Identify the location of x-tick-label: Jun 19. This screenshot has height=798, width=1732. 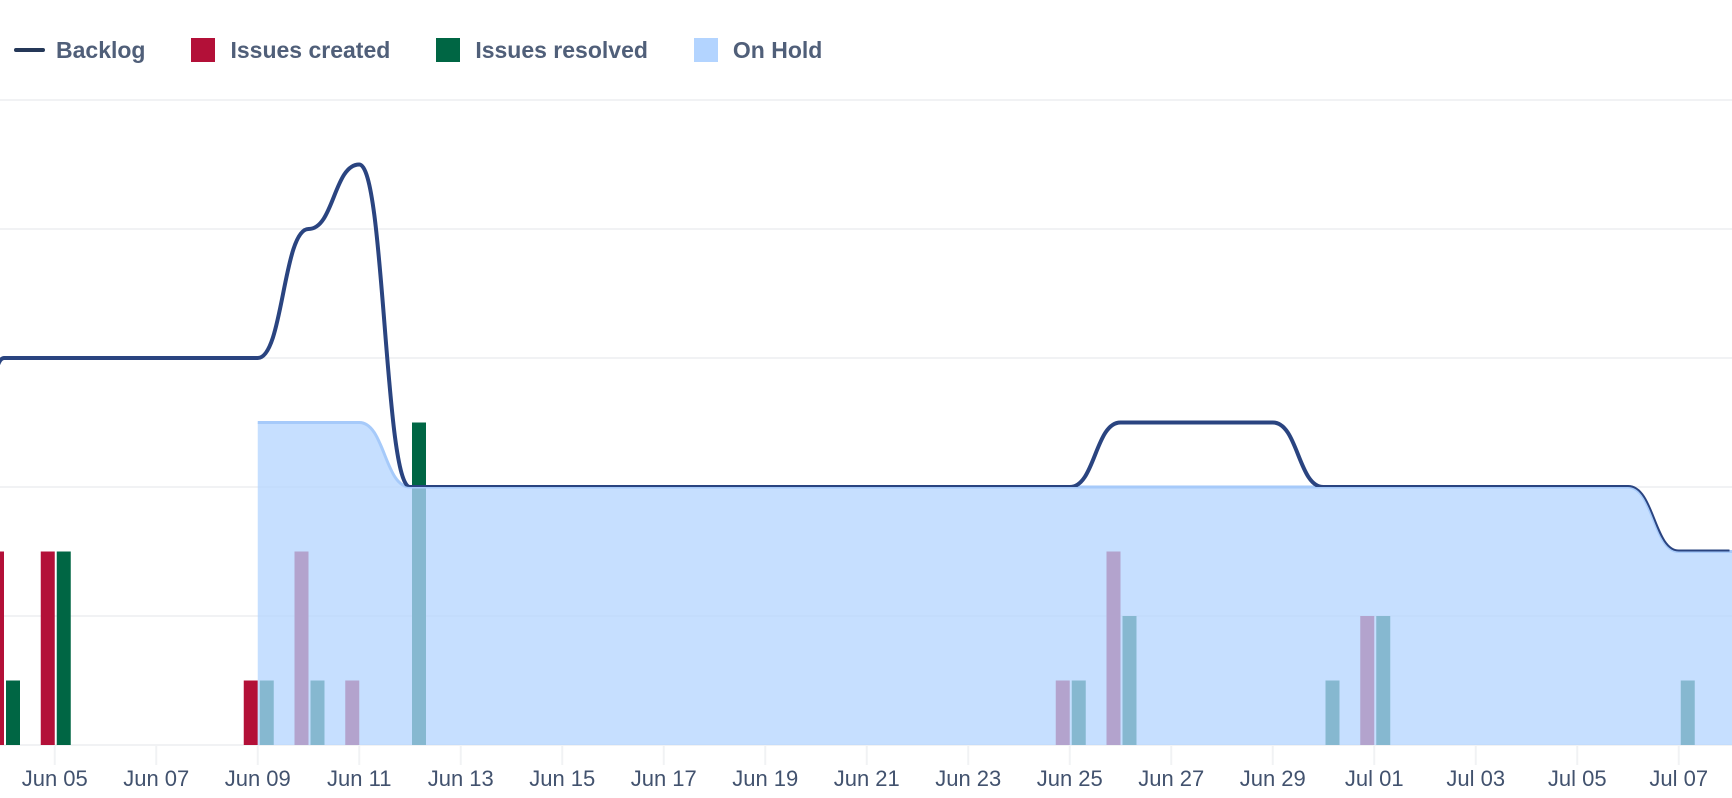
(765, 778).